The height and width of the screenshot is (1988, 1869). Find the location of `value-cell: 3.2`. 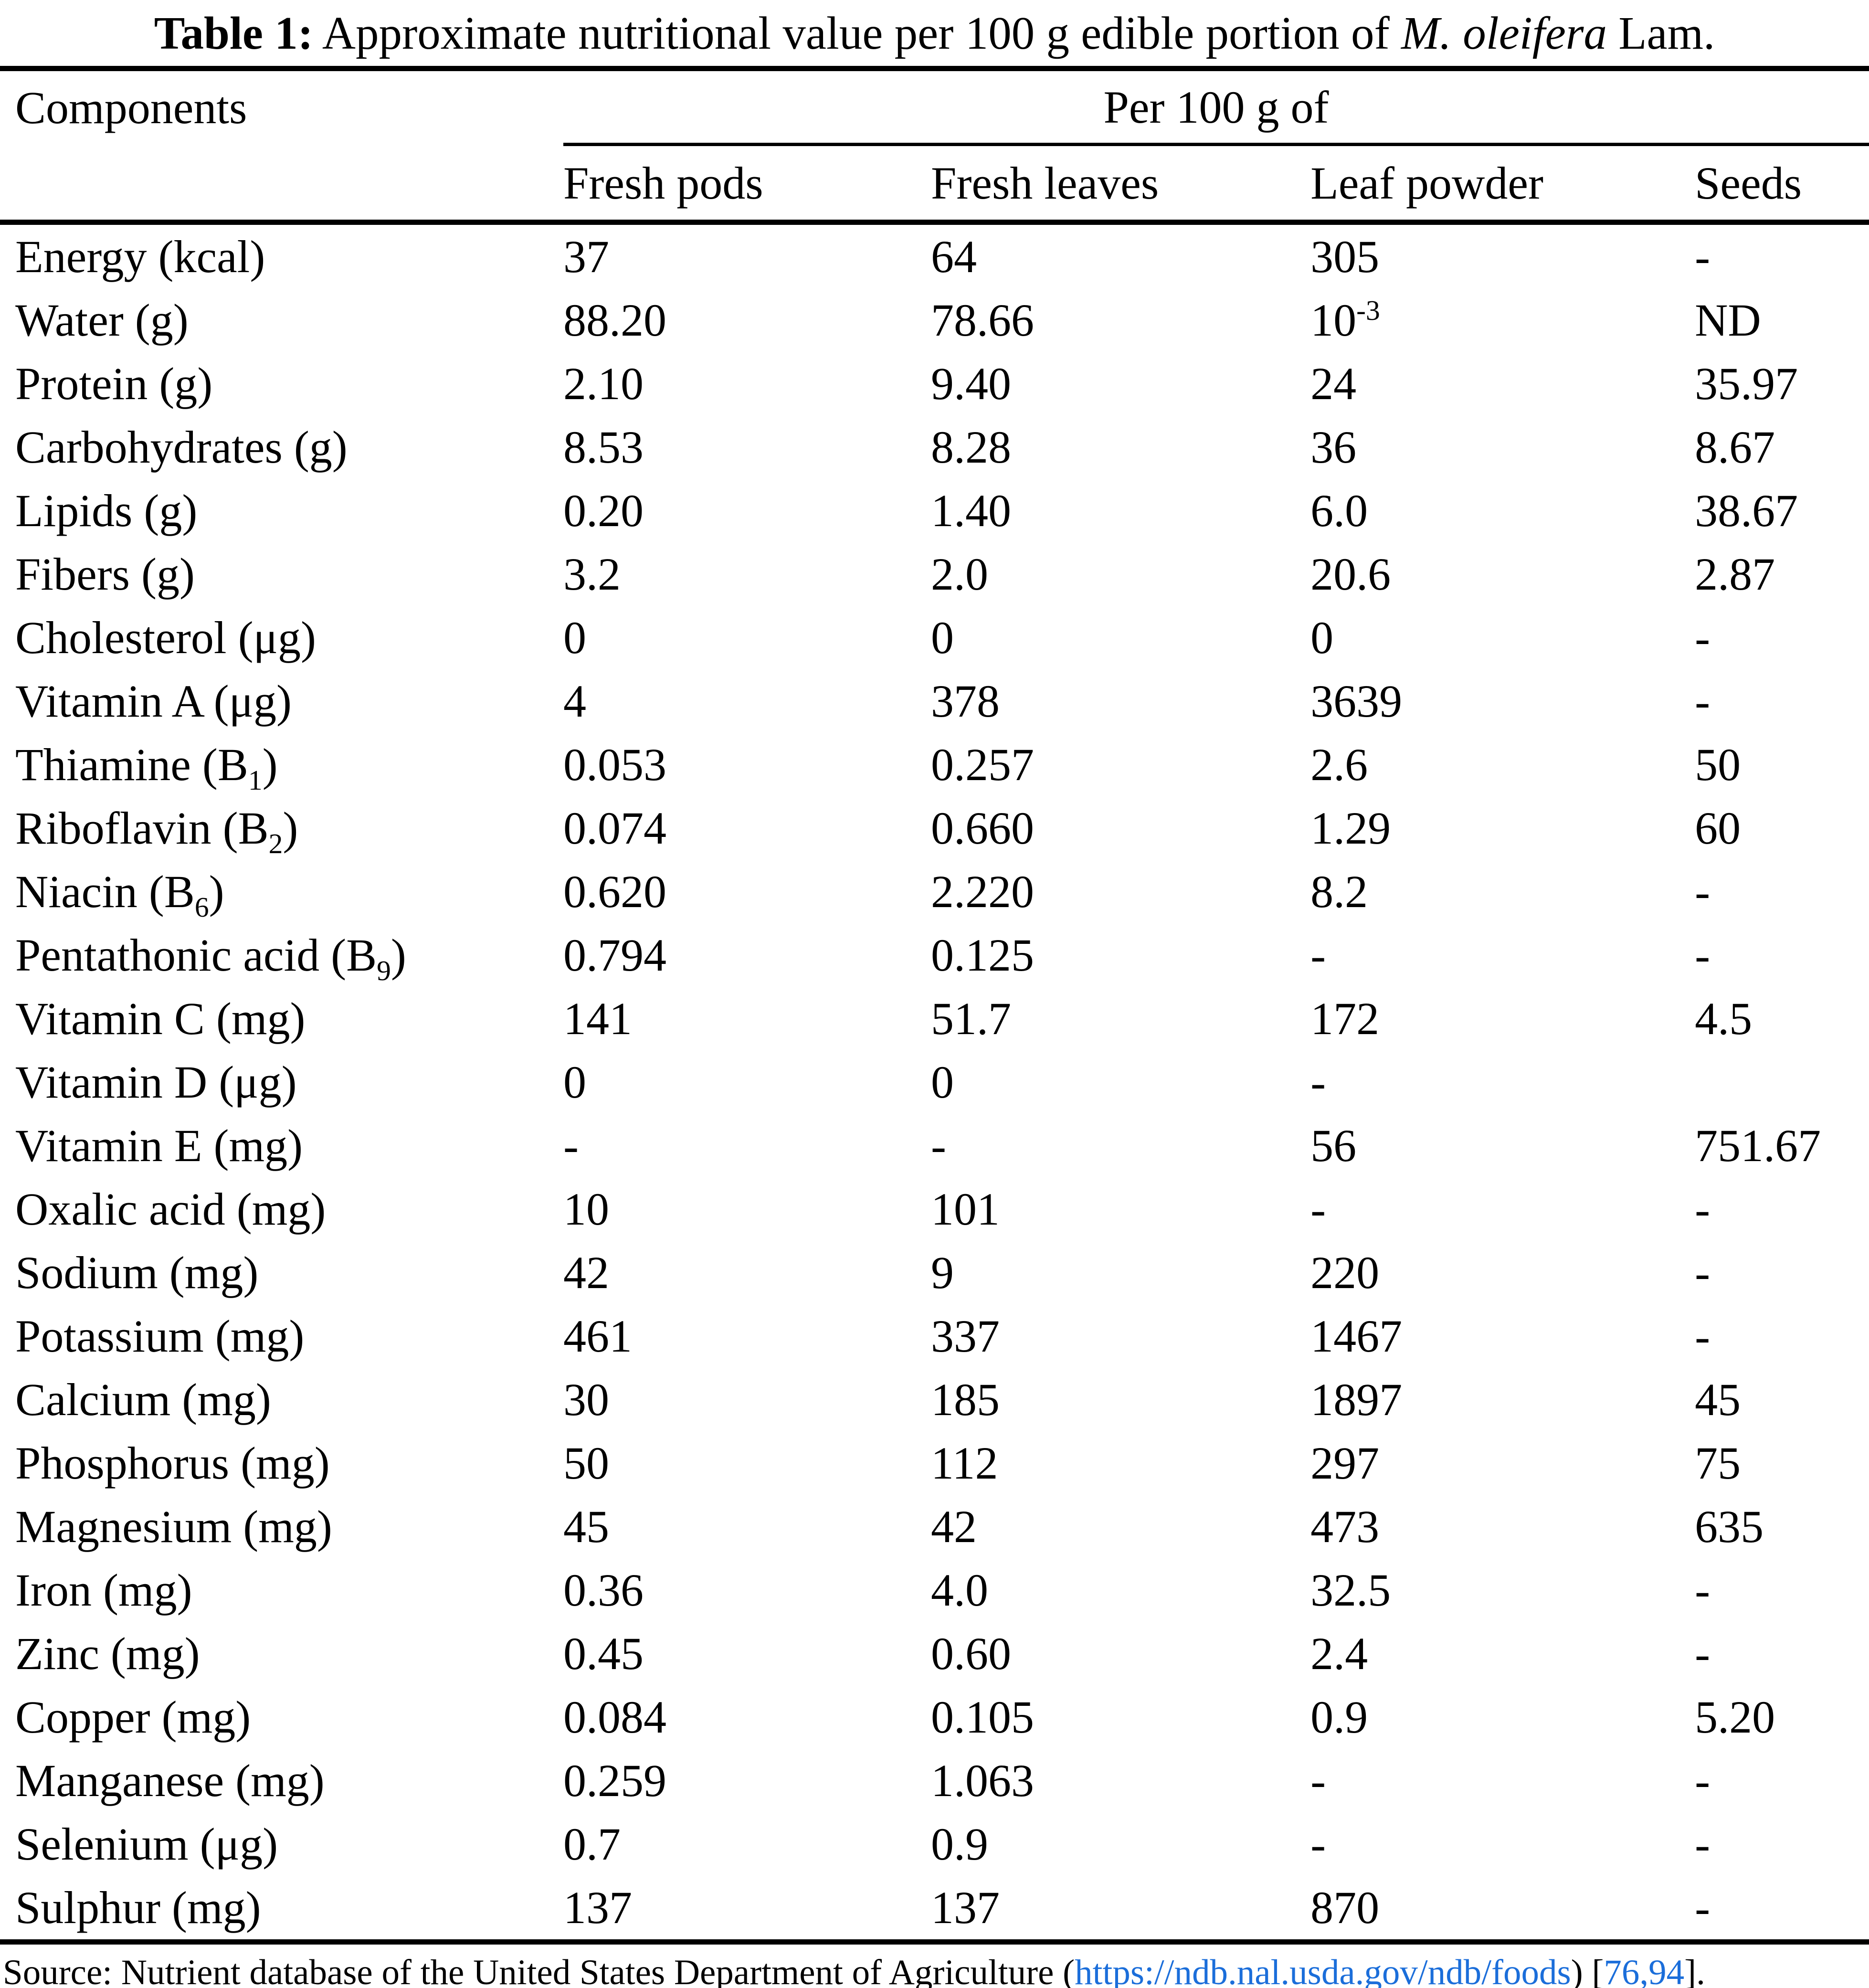

value-cell: 3.2 is located at coordinates (592, 574).